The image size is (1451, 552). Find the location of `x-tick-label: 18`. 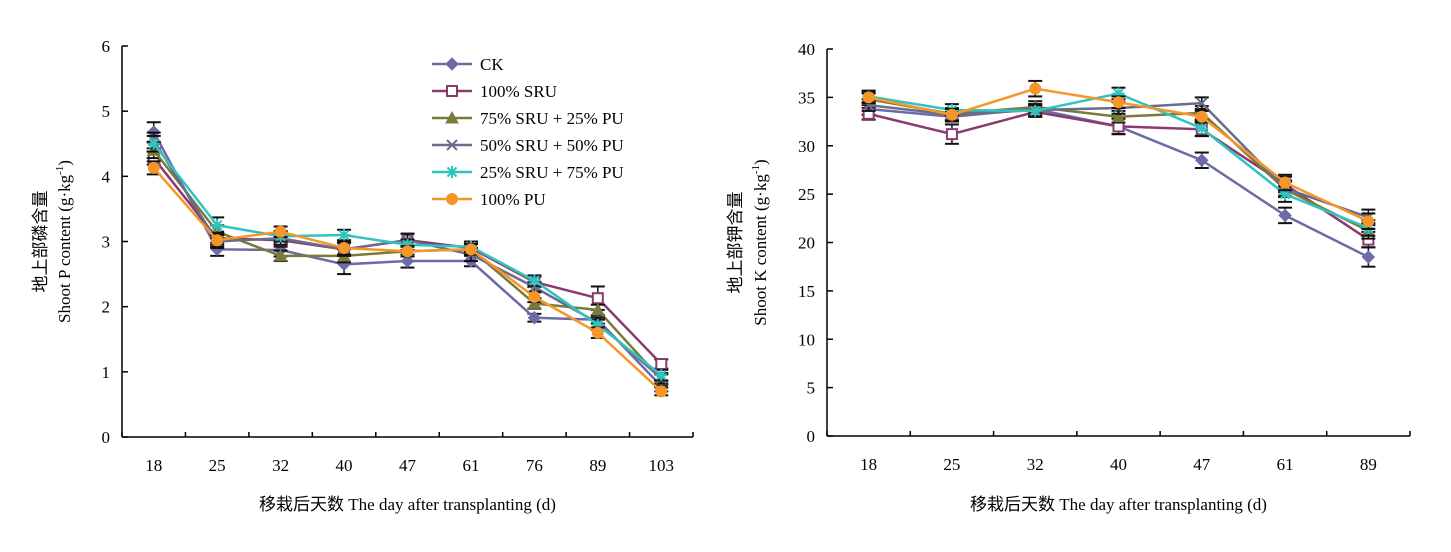

x-tick-label: 18 is located at coordinates (868, 464).